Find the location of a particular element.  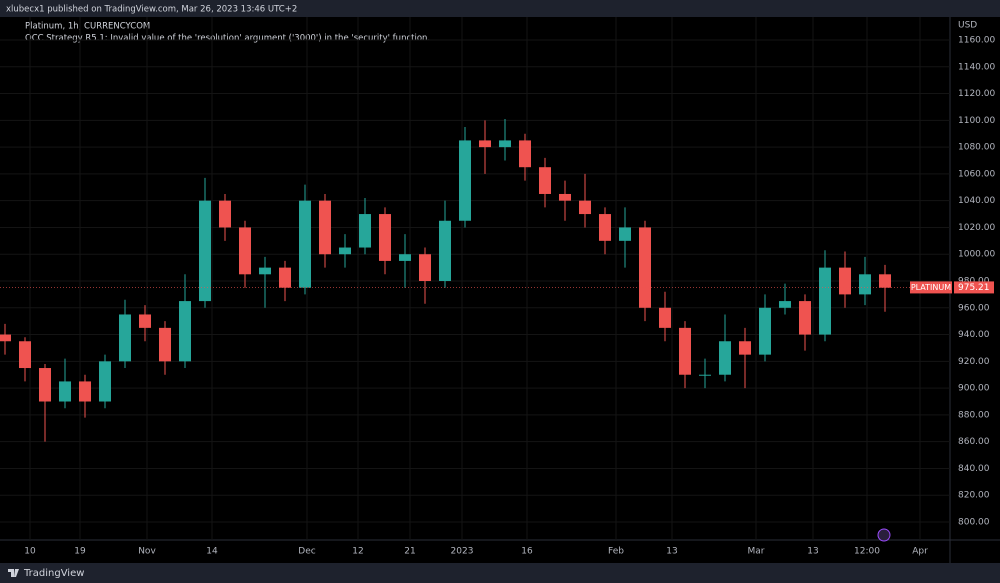

logo is located at coordinates (13, 573).